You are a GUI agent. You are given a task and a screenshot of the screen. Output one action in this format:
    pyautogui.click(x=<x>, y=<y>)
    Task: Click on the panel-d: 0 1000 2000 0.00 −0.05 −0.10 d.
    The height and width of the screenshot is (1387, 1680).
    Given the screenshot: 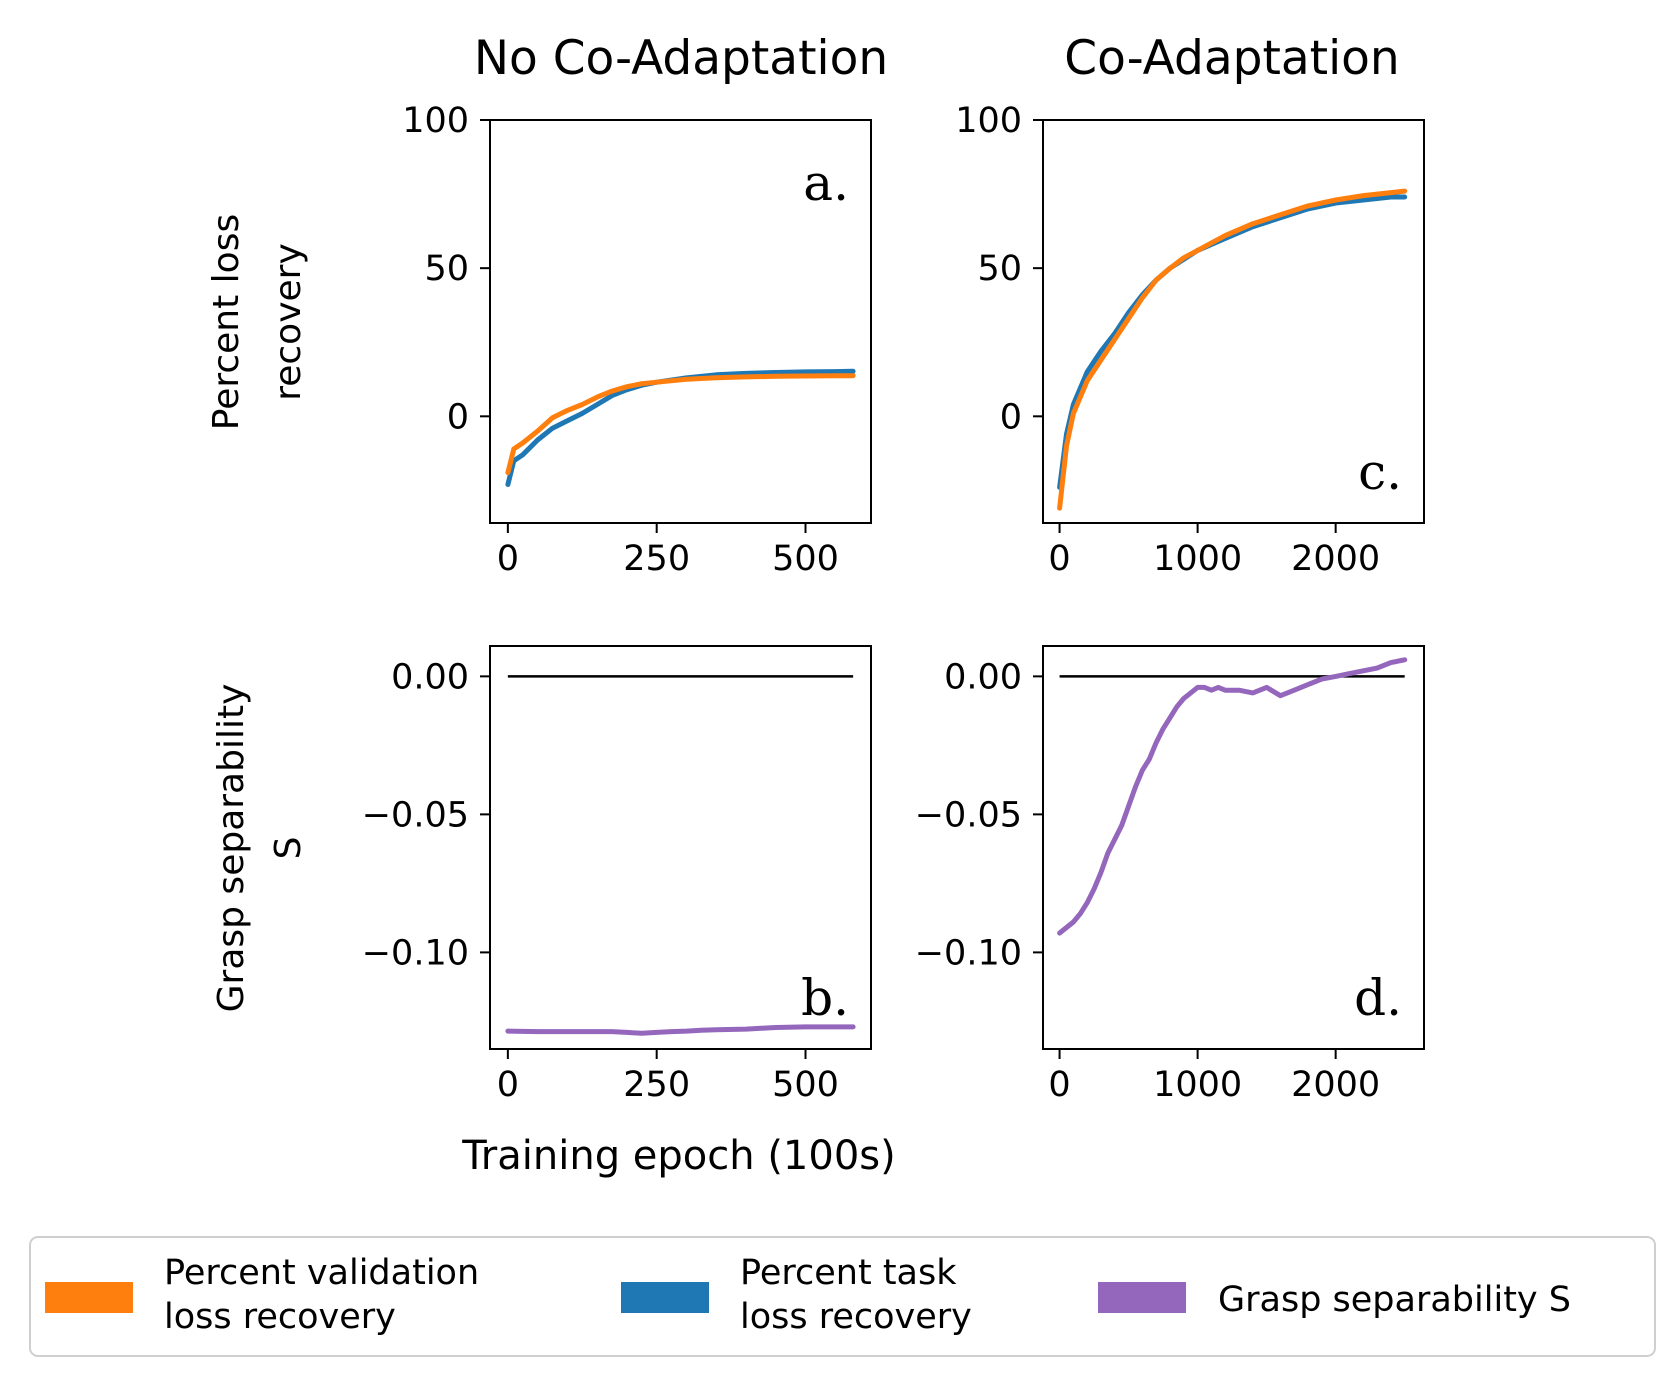 What is the action you would take?
    pyautogui.click(x=1170, y=875)
    